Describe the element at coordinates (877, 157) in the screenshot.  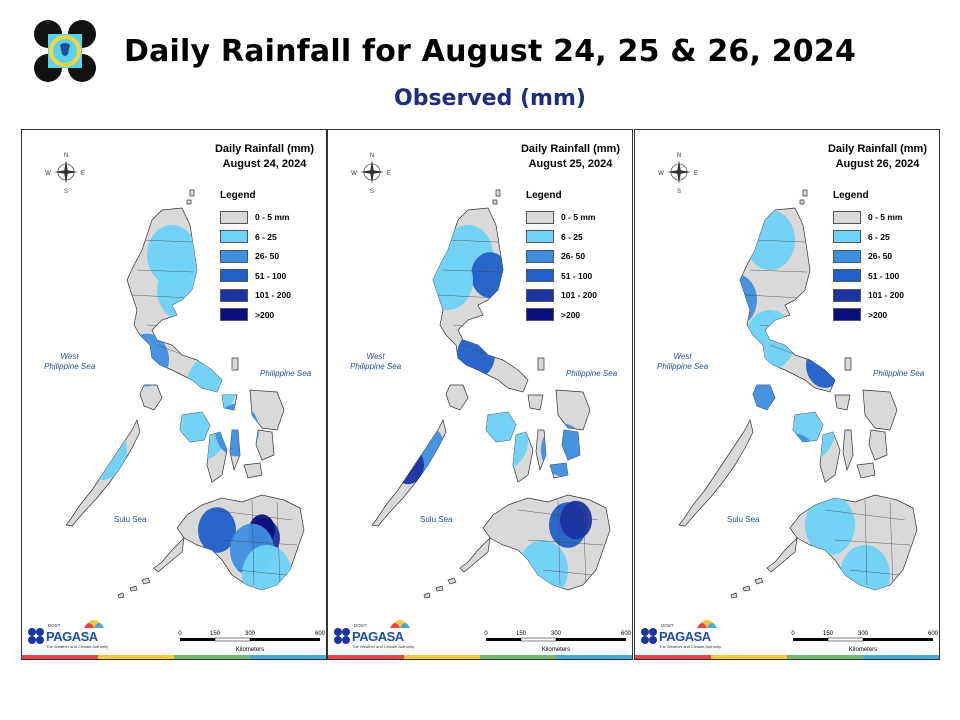
I see `panel-title: Daily Rainfall (mm) August 26, 2024` at that location.